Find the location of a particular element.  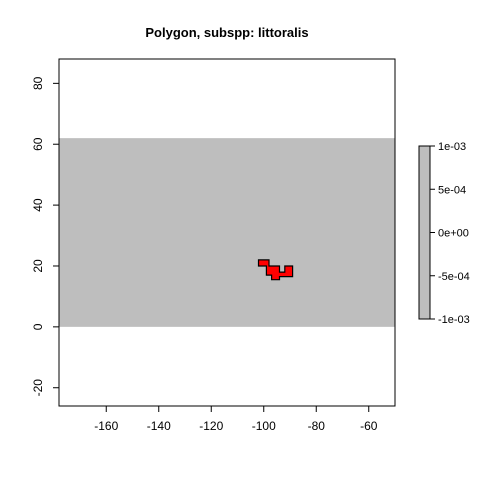

chart-title: Polygon, subspp: littoralis is located at coordinates (226, 32).